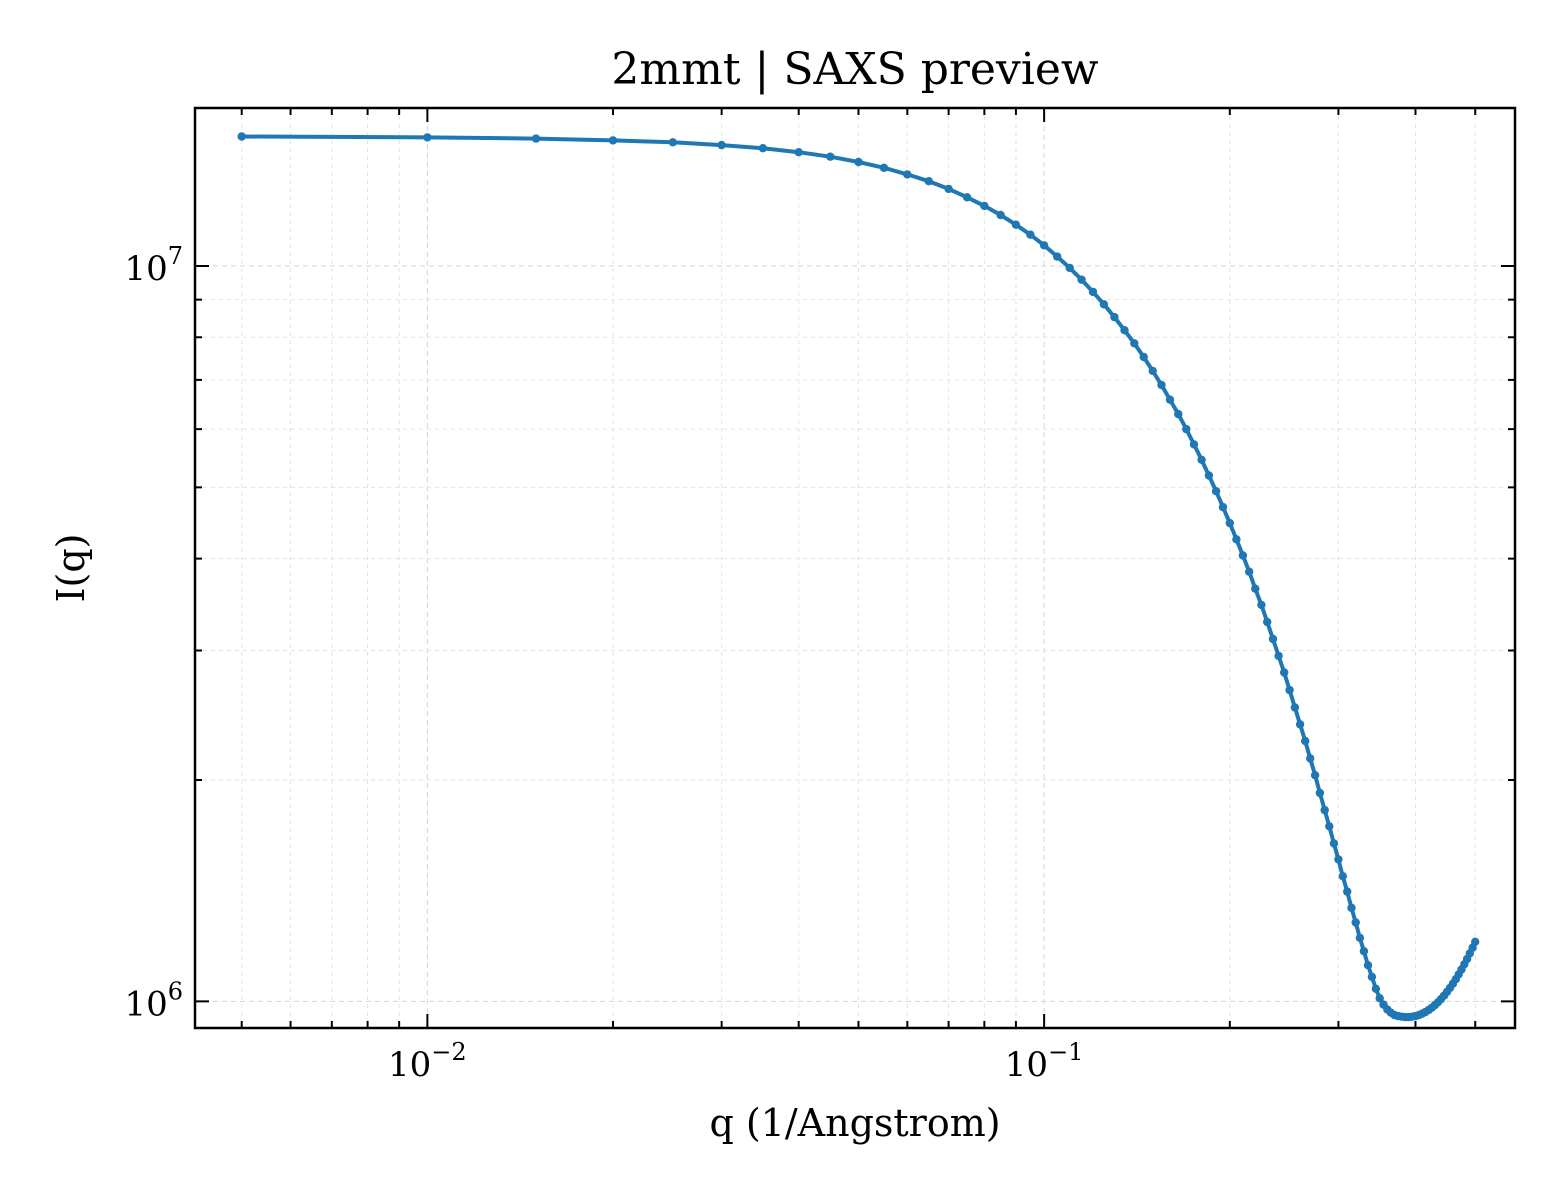  I want to click on x-tick-label: 10⁻¹, so click(1044, 1061).